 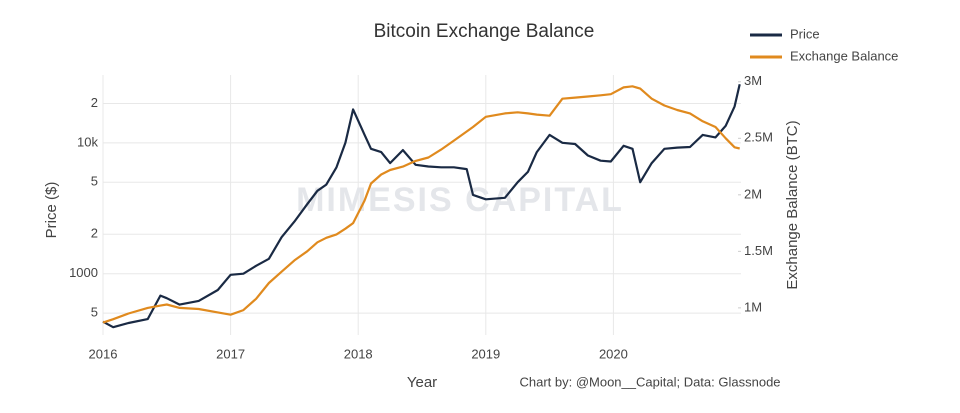 What do you see at coordinates (613, 353) in the screenshot?
I see `x-tick-label: 2020` at bounding box center [613, 353].